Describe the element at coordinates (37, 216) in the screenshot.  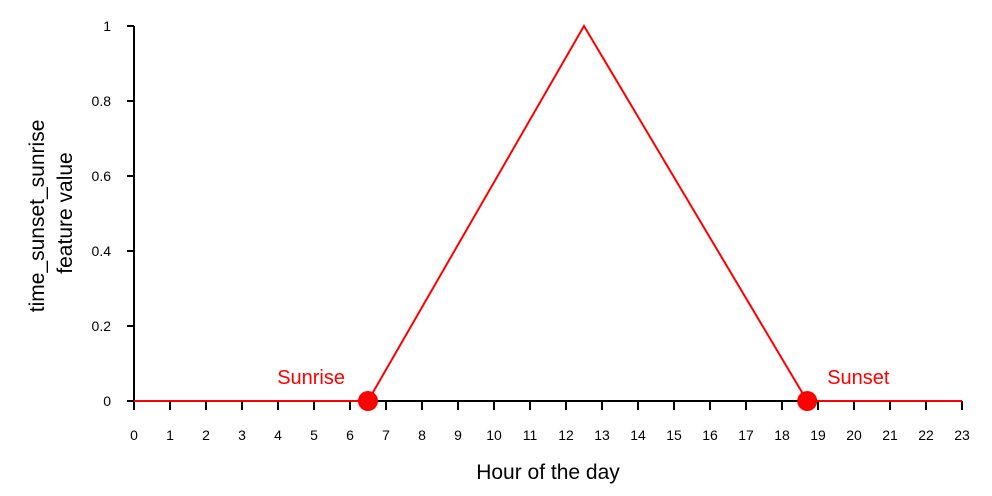
I see `y-axis-title-line-1: time_sunset_sunrise` at that location.